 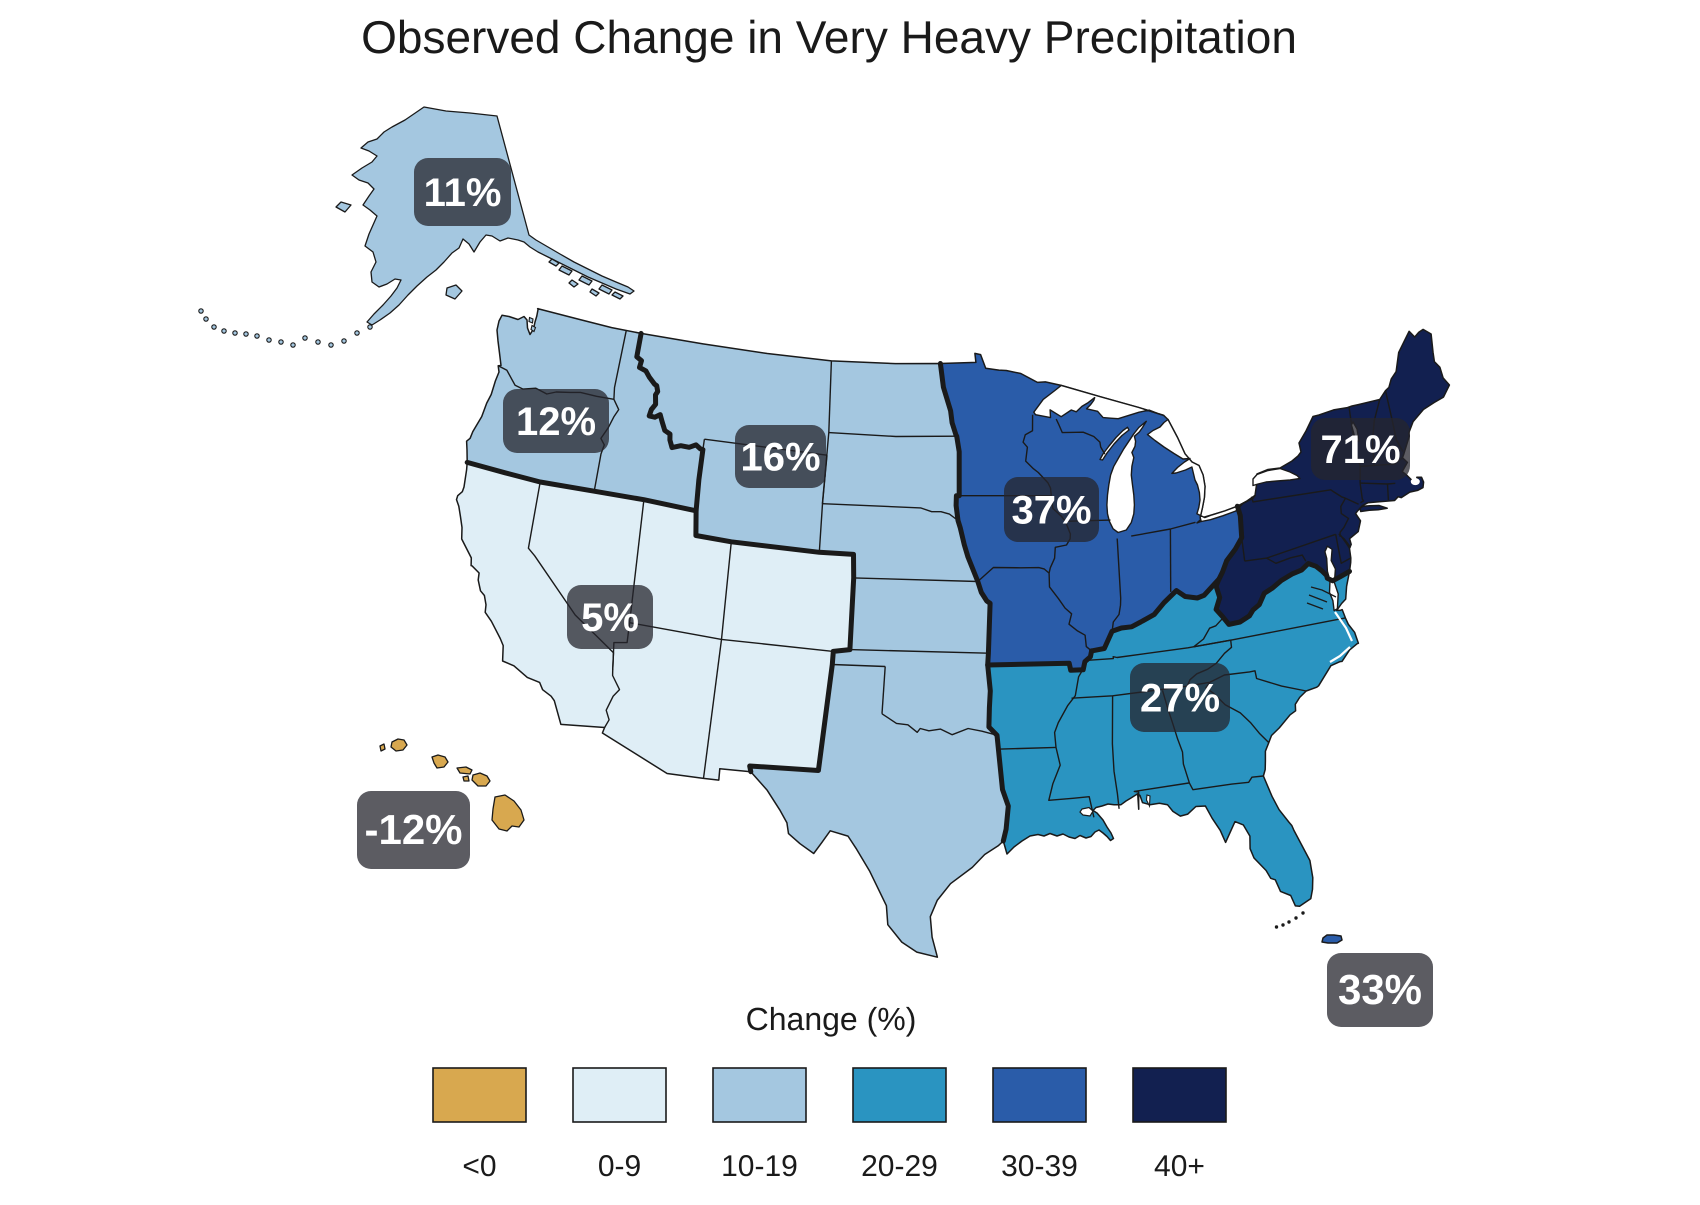 I want to click on svg-text: Change (%), so click(x=831, y=1019).